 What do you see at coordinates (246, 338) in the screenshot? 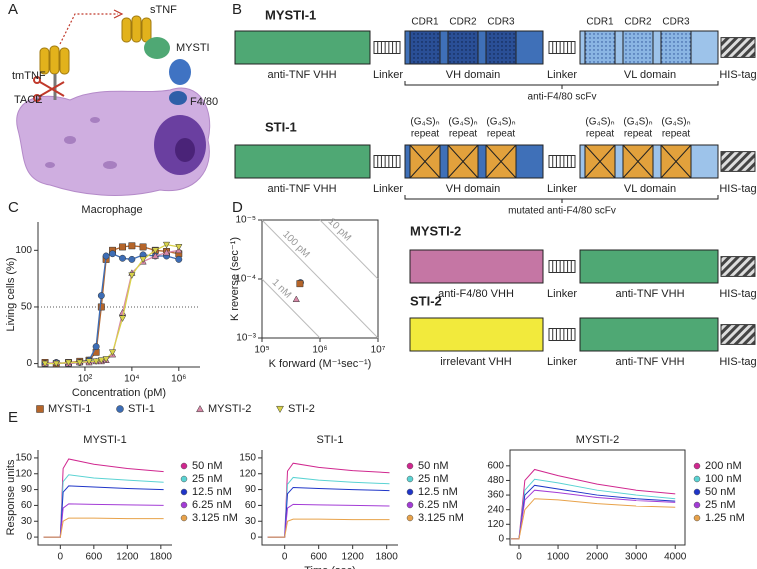
I see `y-tick-label: 10⁻³` at bounding box center [246, 338].